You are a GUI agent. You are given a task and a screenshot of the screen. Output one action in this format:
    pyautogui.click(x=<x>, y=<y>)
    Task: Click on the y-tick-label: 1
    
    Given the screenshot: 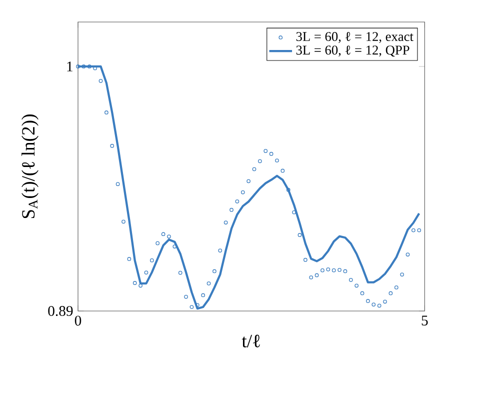 What is the action you would take?
    pyautogui.click(x=69, y=67)
    